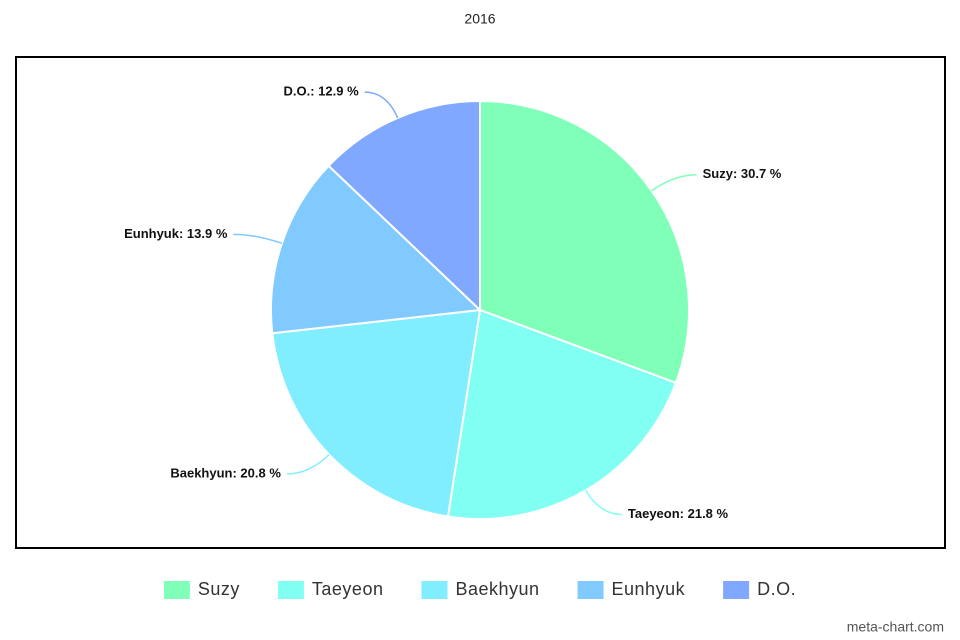  What do you see at coordinates (322, 91) in the screenshot?
I see `data-label: D.O.: 12.9 %` at bounding box center [322, 91].